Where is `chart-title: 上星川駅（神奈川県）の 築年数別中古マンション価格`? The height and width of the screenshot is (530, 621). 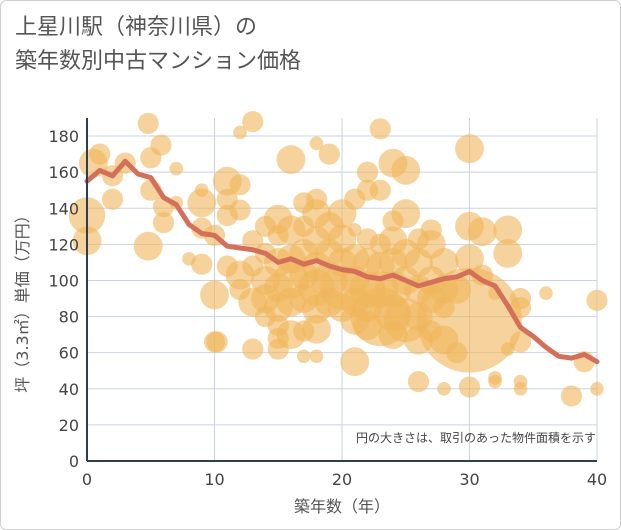
chart-title: 上星川駅（神奈川県）の 築年数別中古マンション価格 is located at coordinates (158, 45).